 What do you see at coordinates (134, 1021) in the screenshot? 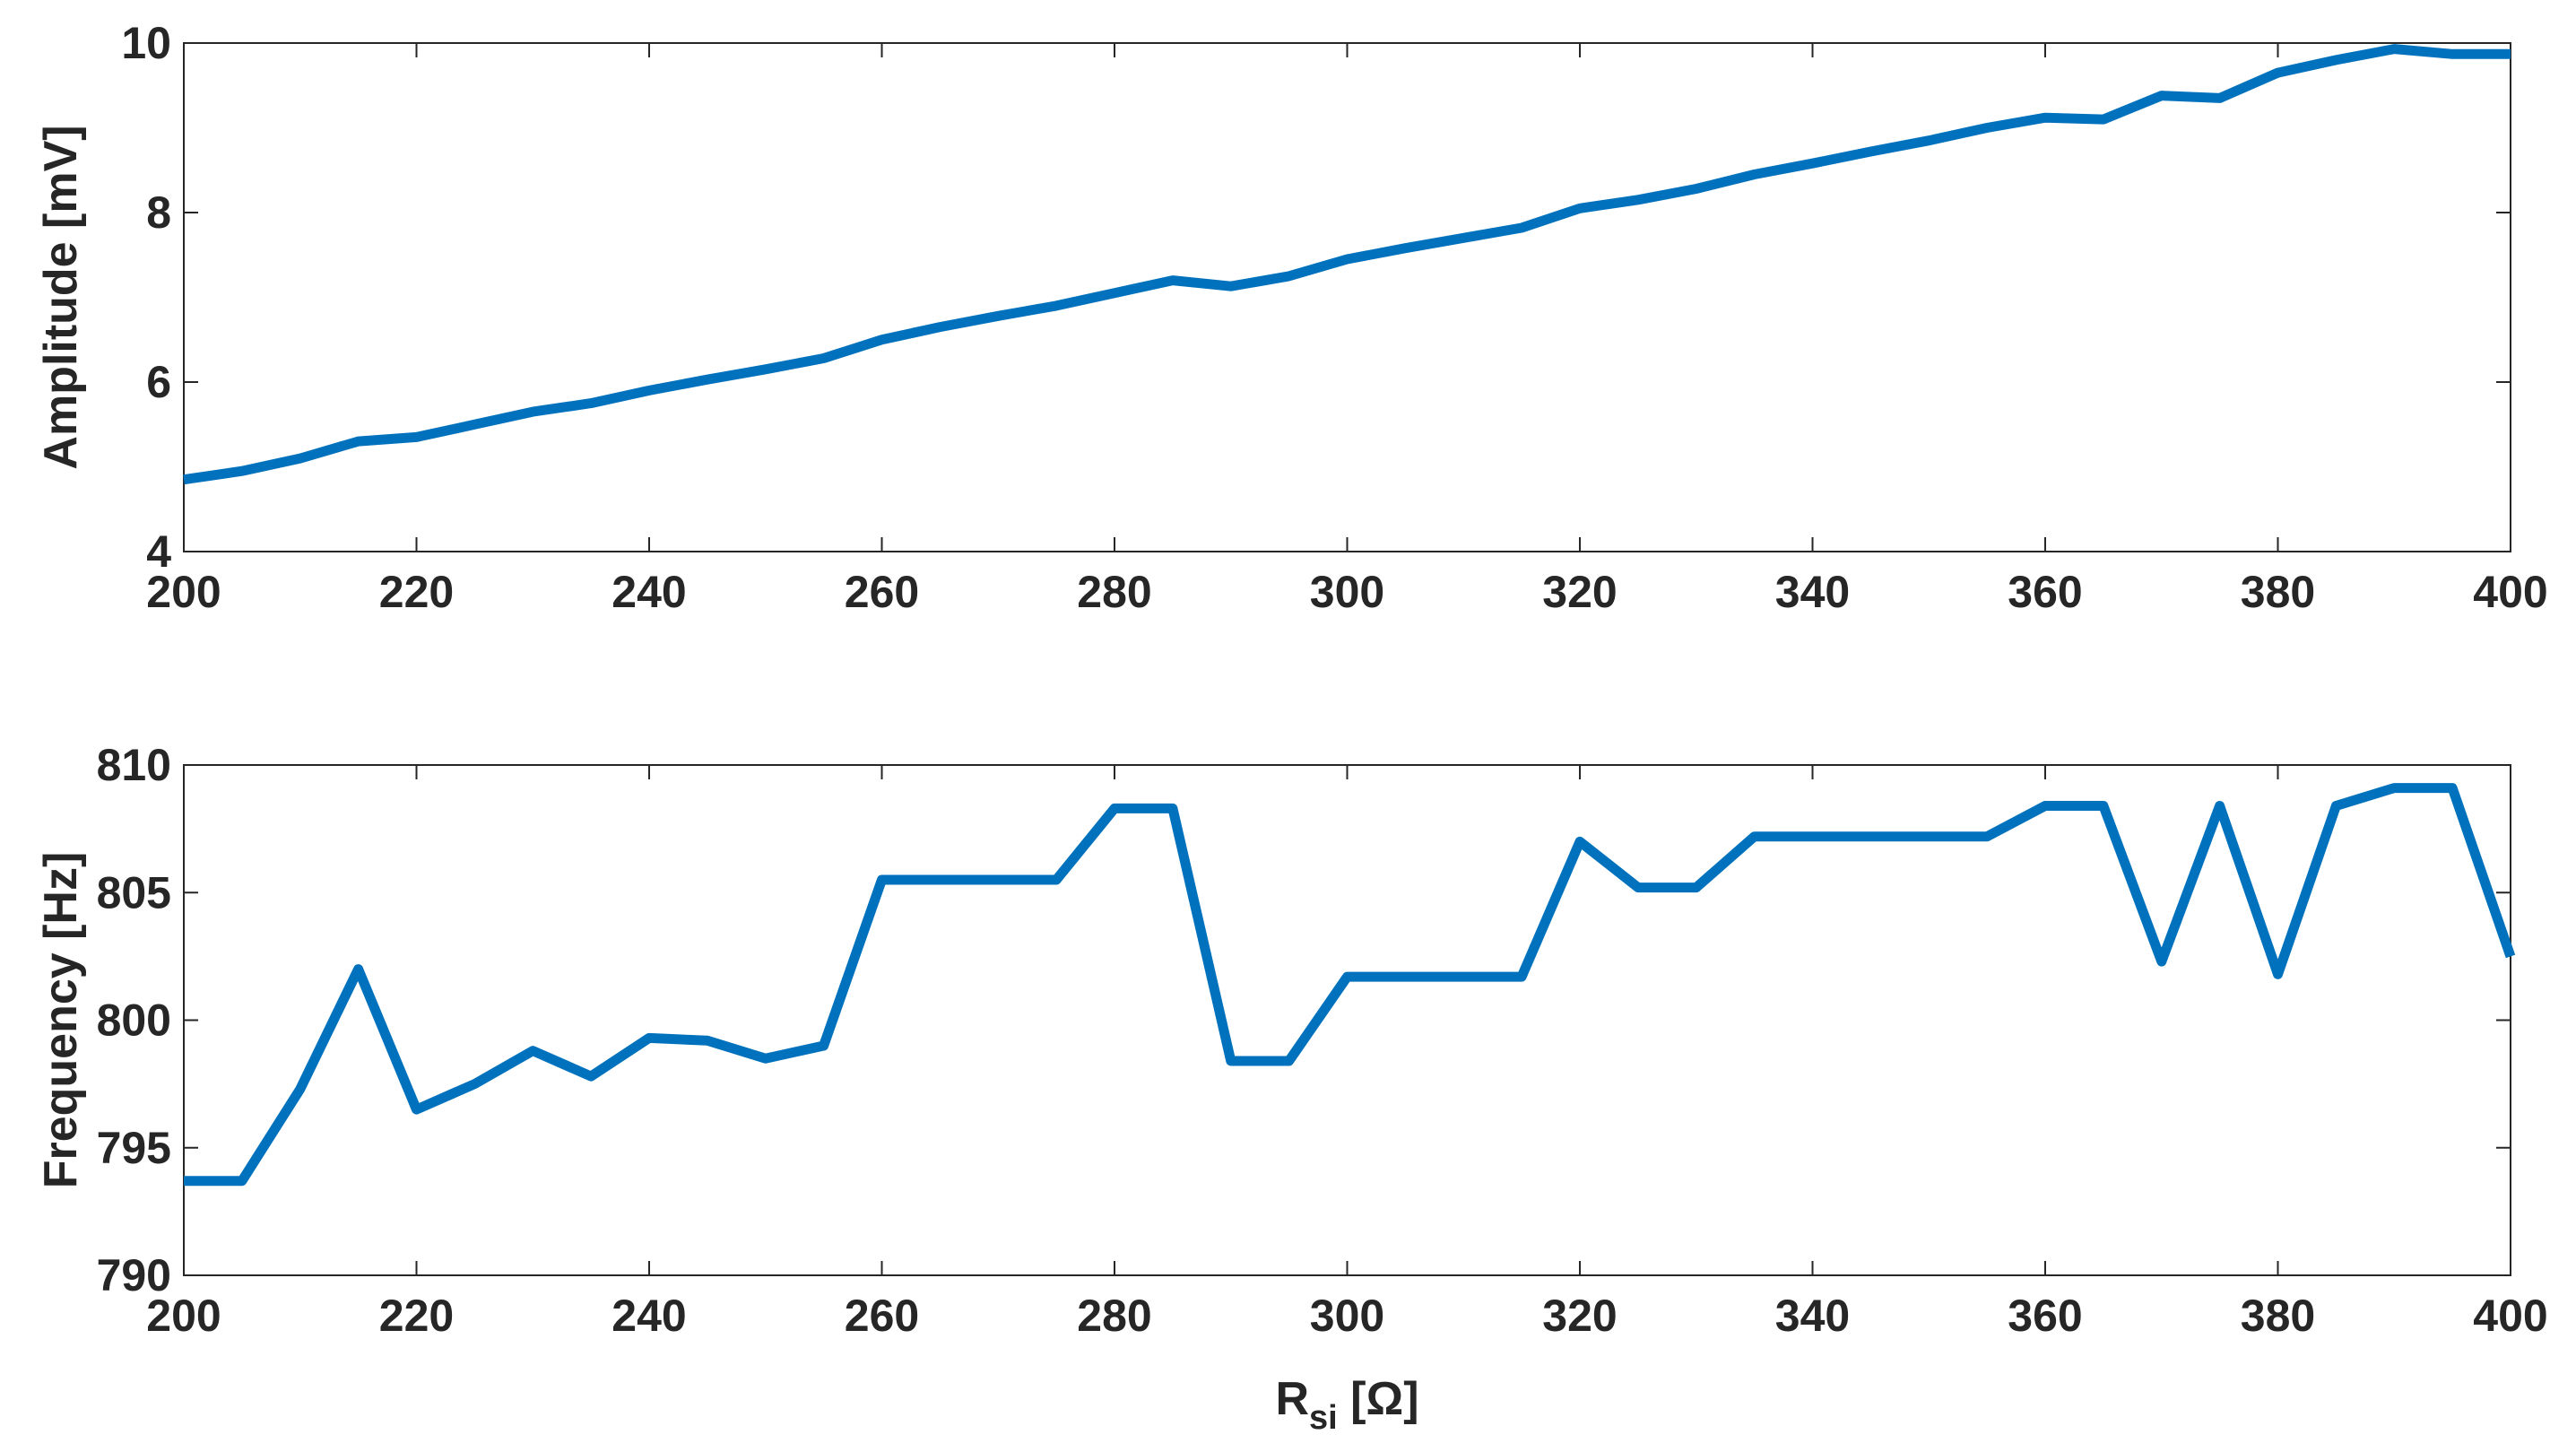
I see `y-tick-label: 800` at bounding box center [134, 1021].